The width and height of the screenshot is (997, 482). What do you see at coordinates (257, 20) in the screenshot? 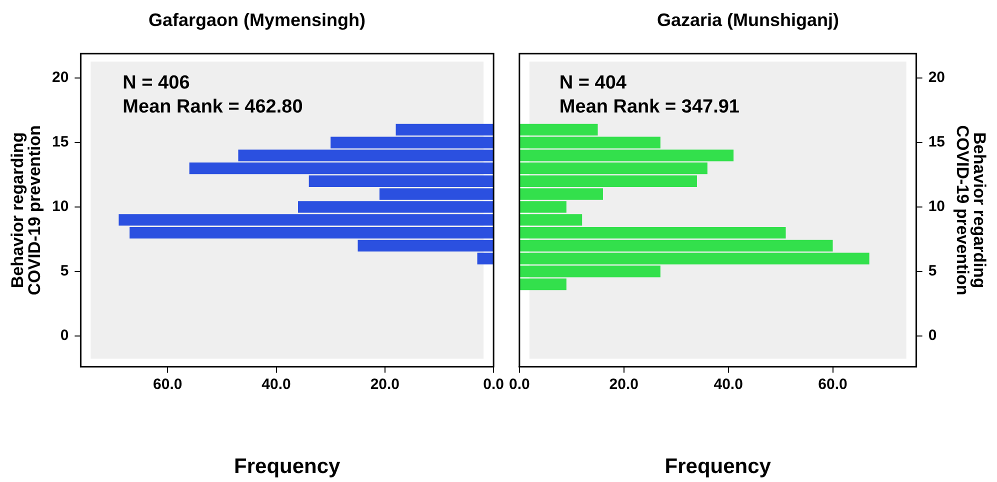
I see `chart-title: Gafargaon (Mymensingh)` at bounding box center [257, 20].